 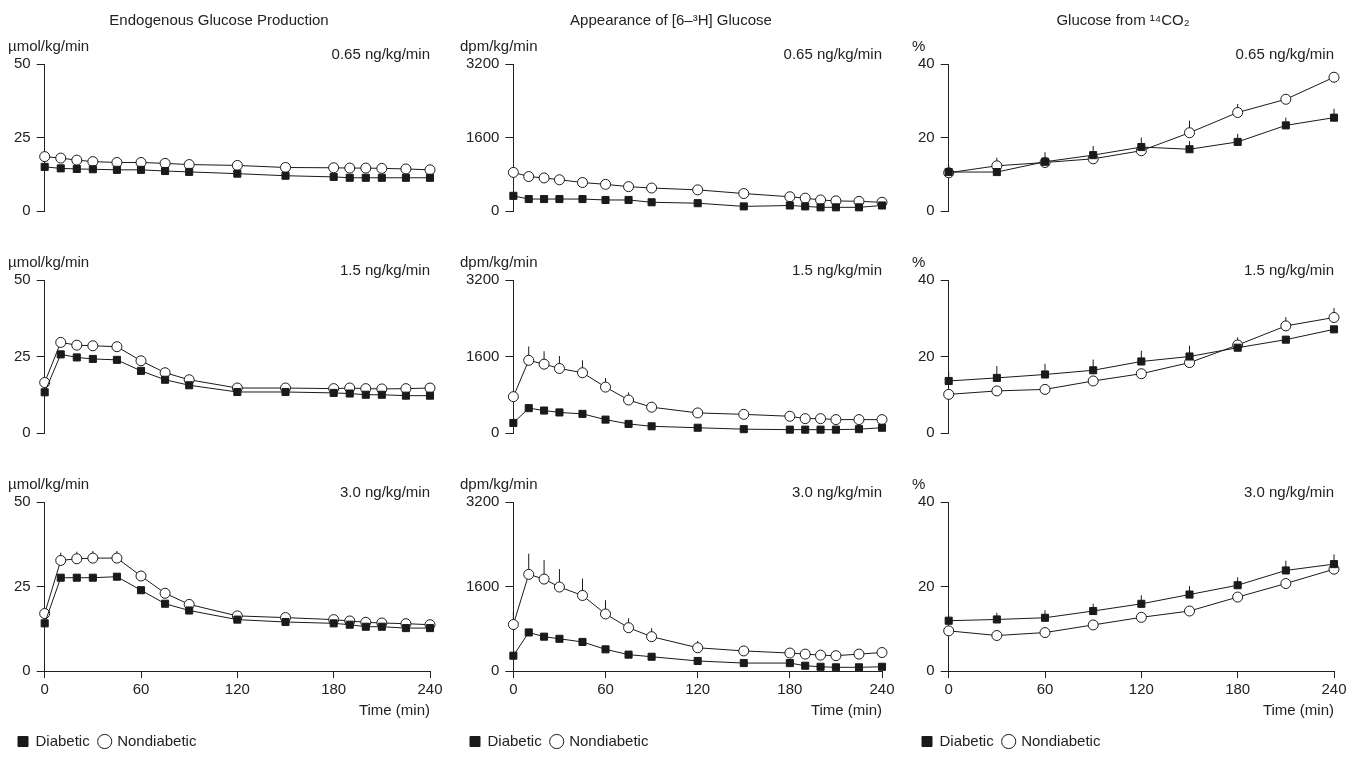 I want to click on chart-title: Appearance of [6–³H] Glucose, so click(x=671, y=20).